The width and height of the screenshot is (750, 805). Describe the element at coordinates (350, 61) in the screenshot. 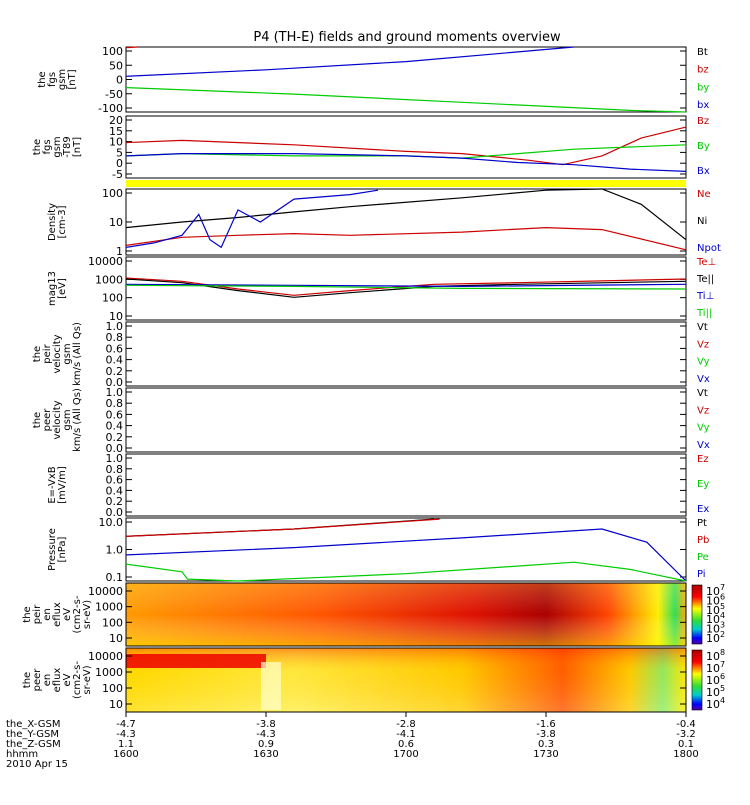

I see `series-bx` at that location.